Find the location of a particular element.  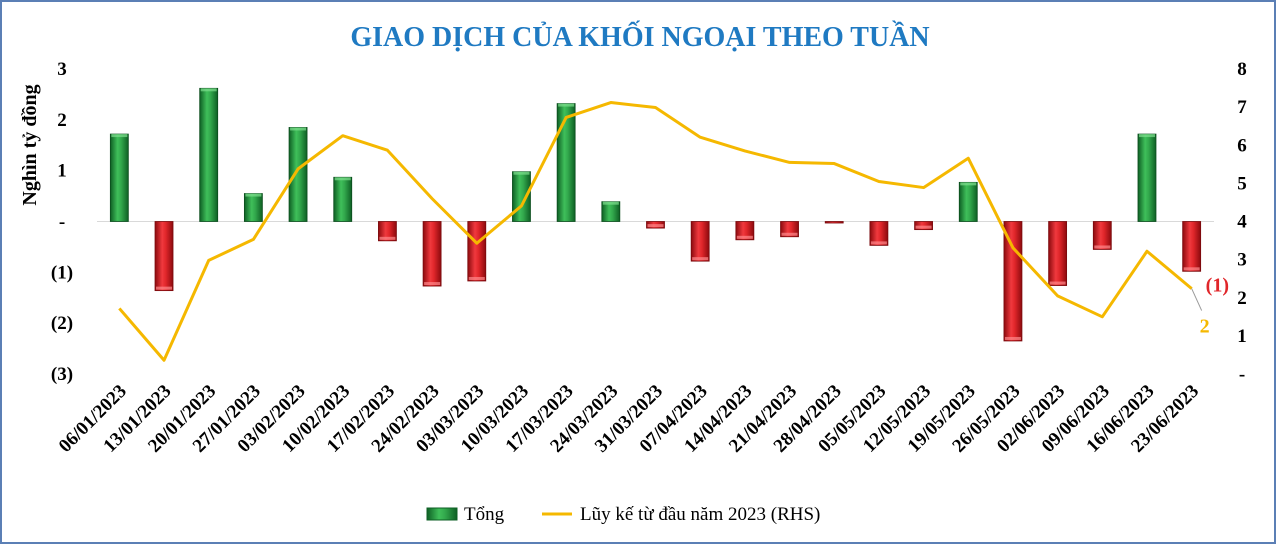

legend-label-bar: Tổng is located at coordinates (484, 514).